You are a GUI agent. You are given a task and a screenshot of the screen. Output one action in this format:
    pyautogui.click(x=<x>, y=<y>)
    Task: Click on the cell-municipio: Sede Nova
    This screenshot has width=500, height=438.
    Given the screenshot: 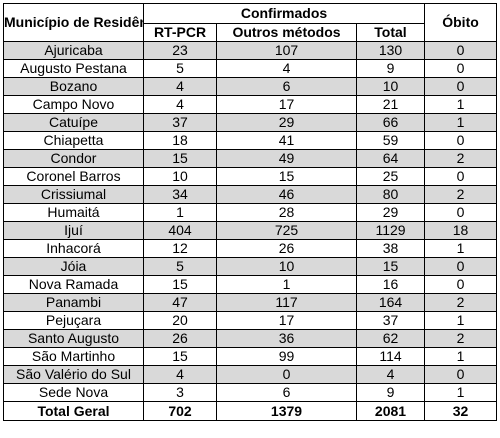 What is the action you would take?
    pyautogui.click(x=73, y=392)
    